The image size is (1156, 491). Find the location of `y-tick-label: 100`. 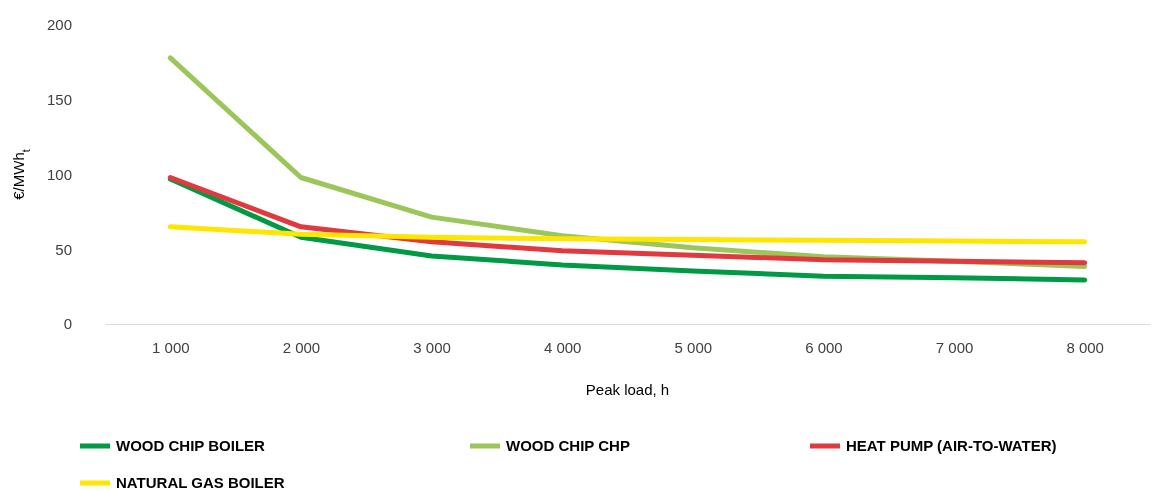

y-tick-label: 100 is located at coordinates (59, 174).